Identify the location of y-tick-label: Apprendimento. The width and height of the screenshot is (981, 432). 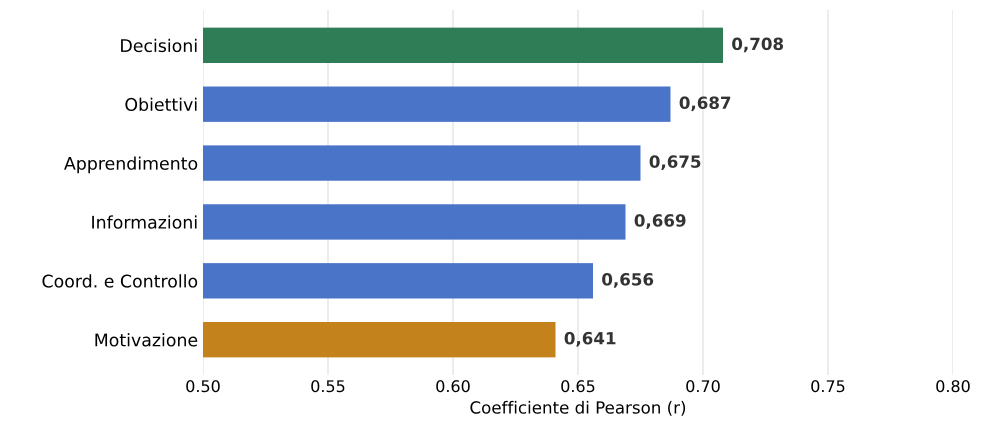
(131, 165).